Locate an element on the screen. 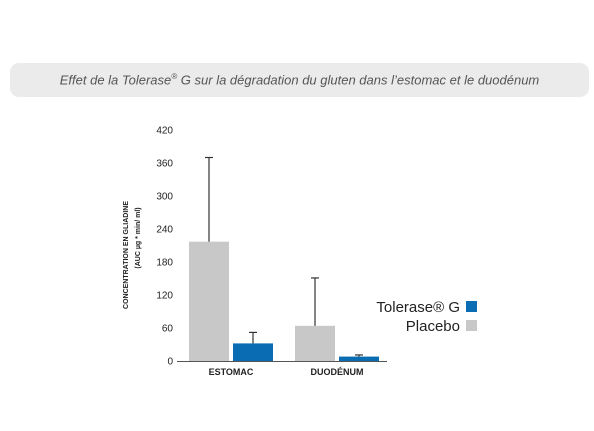 The height and width of the screenshot is (431, 594). y-axis-label-line2: (AUC µg * min/ ml) is located at coordinates (138, 237).